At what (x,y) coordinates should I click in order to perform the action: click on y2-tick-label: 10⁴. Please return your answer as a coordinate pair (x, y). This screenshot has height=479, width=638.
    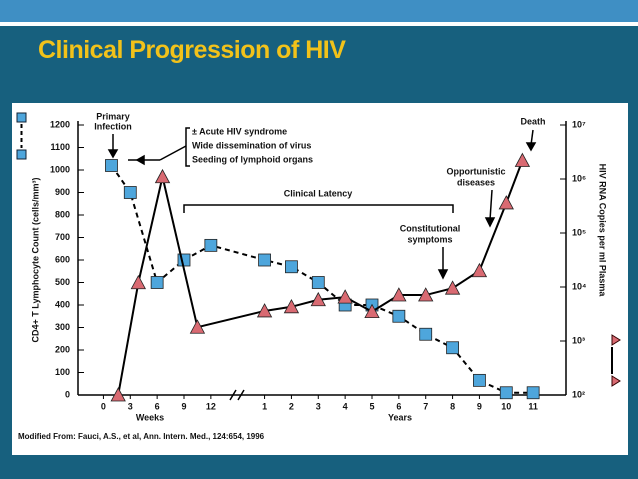
    Looking at the image, I should click on (579, 286).